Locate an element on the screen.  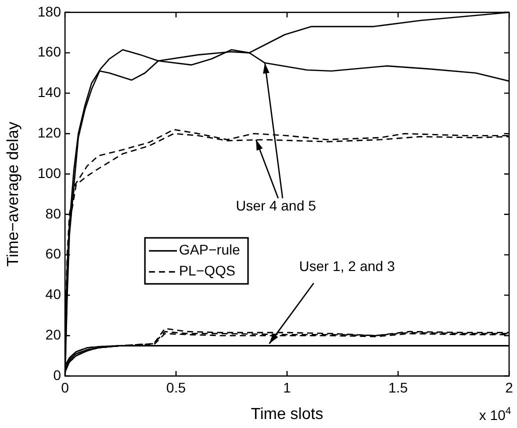
x-tick-label: 2 is located at coordinates (509, 387).